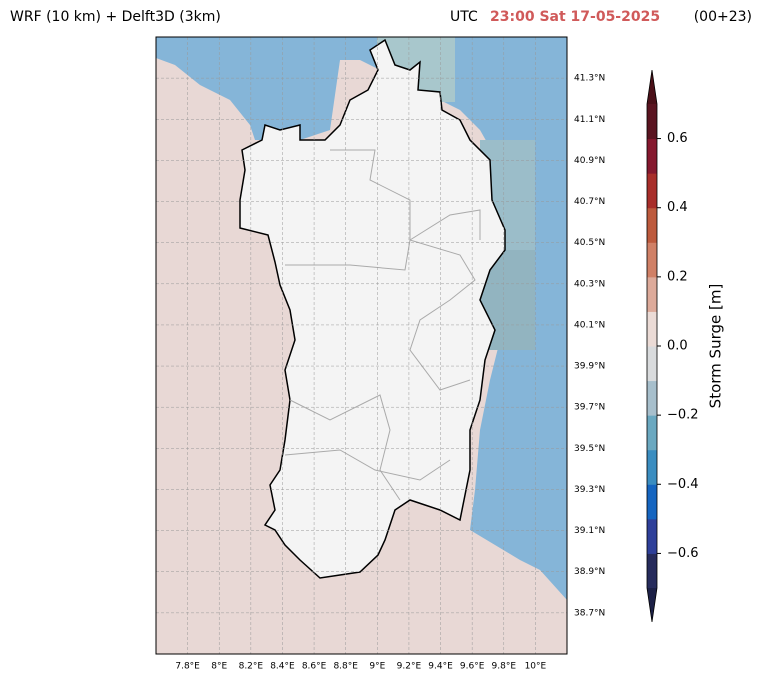 The image size is (763, 684). Describe the element at coordinates (589, 325) in the screenshot. I see `lat-label: 40.1°N` at that location.